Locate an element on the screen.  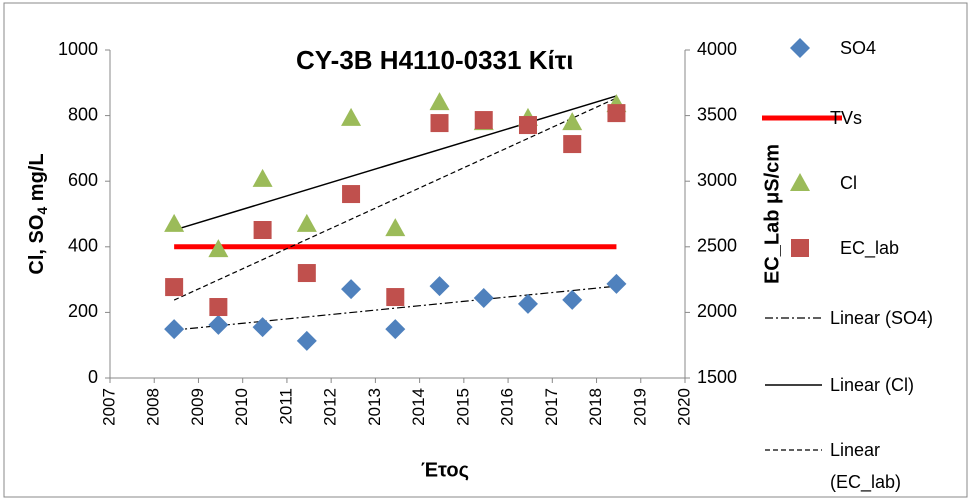
x-axis-title: Έτος is located at coordinates (445, 470).